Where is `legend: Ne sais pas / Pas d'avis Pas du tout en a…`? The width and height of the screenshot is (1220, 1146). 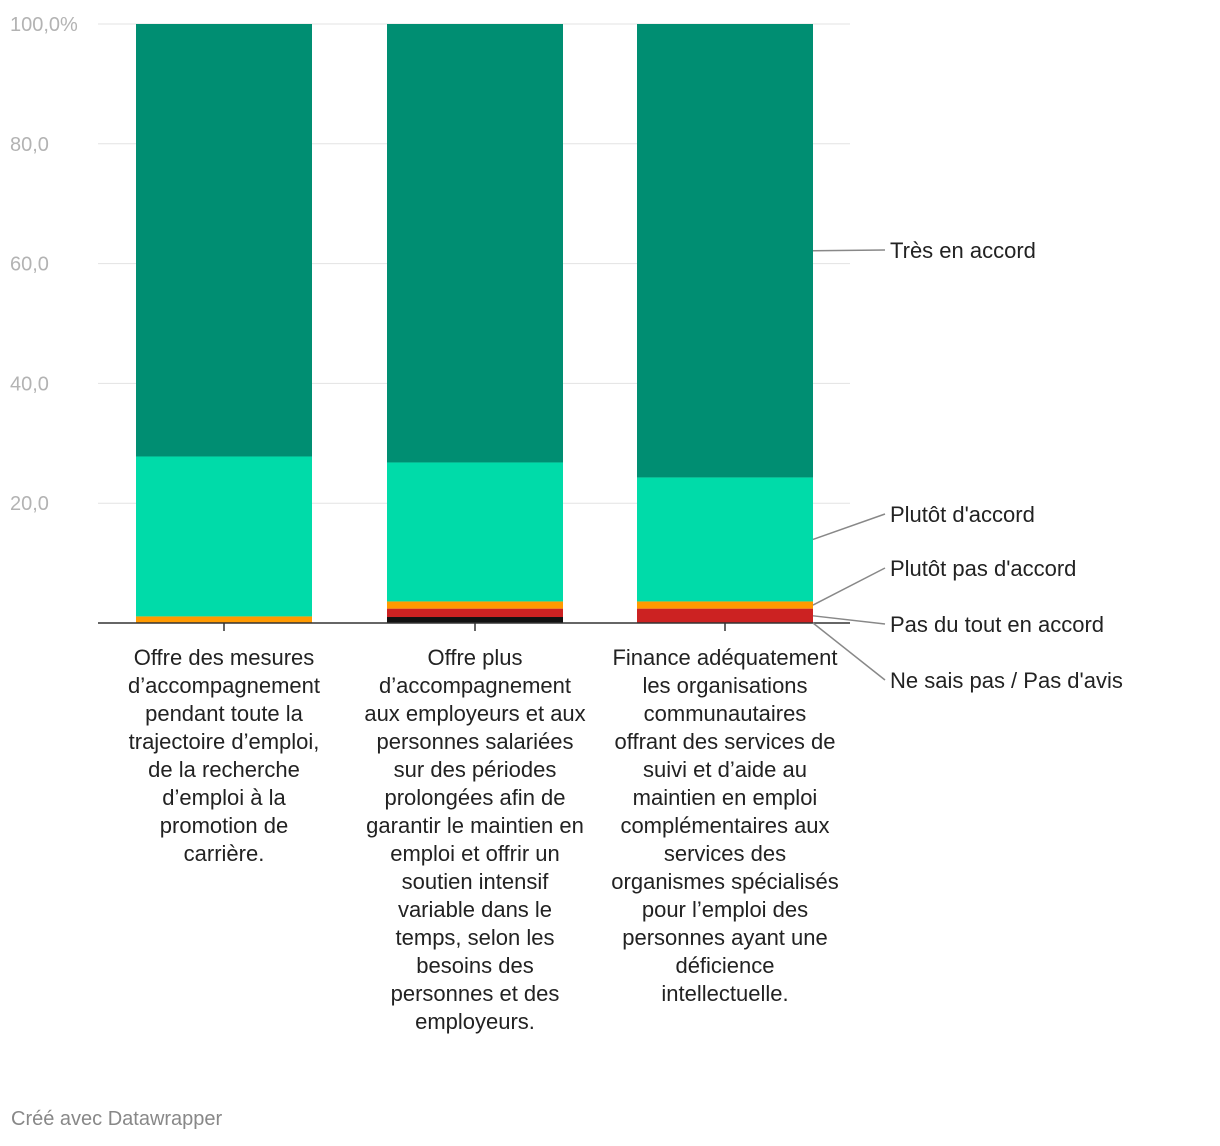
legend: Ne sais pas / Pas d'avis Pas du tout en a… is located at coordinates (967, 465).